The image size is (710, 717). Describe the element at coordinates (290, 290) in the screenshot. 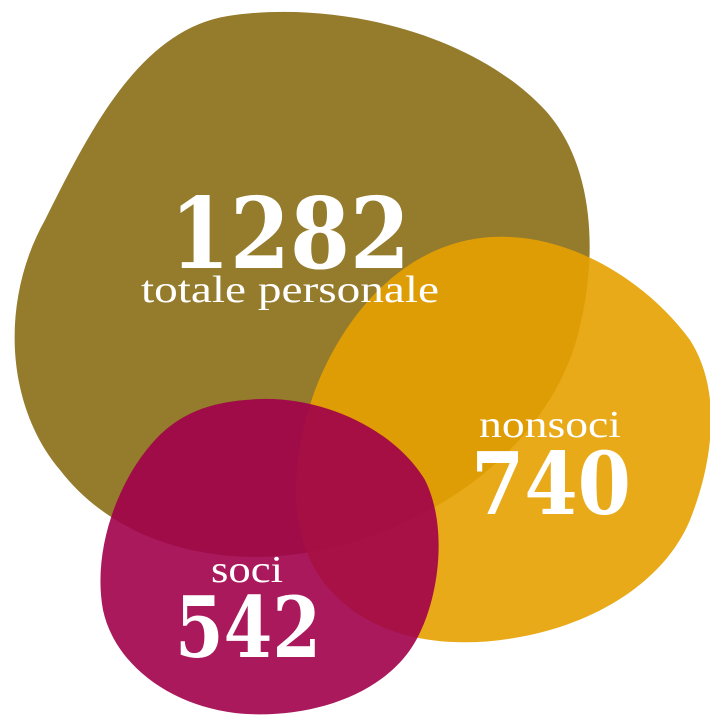

I see `totale-personale-label: totale personale` at that location.